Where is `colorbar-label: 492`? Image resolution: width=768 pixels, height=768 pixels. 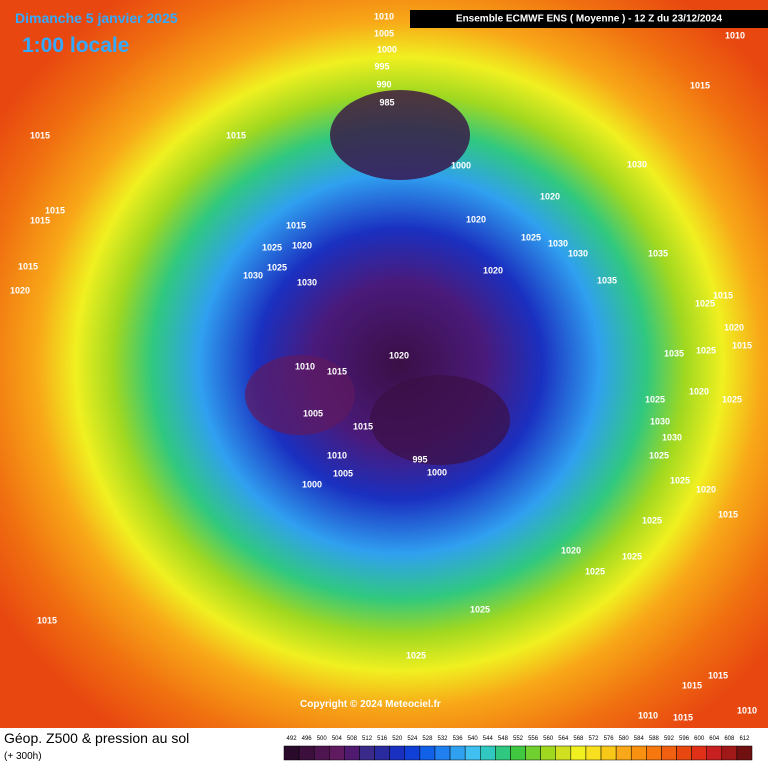 colorbar-label: 492 is located at coordinates (292, 739).